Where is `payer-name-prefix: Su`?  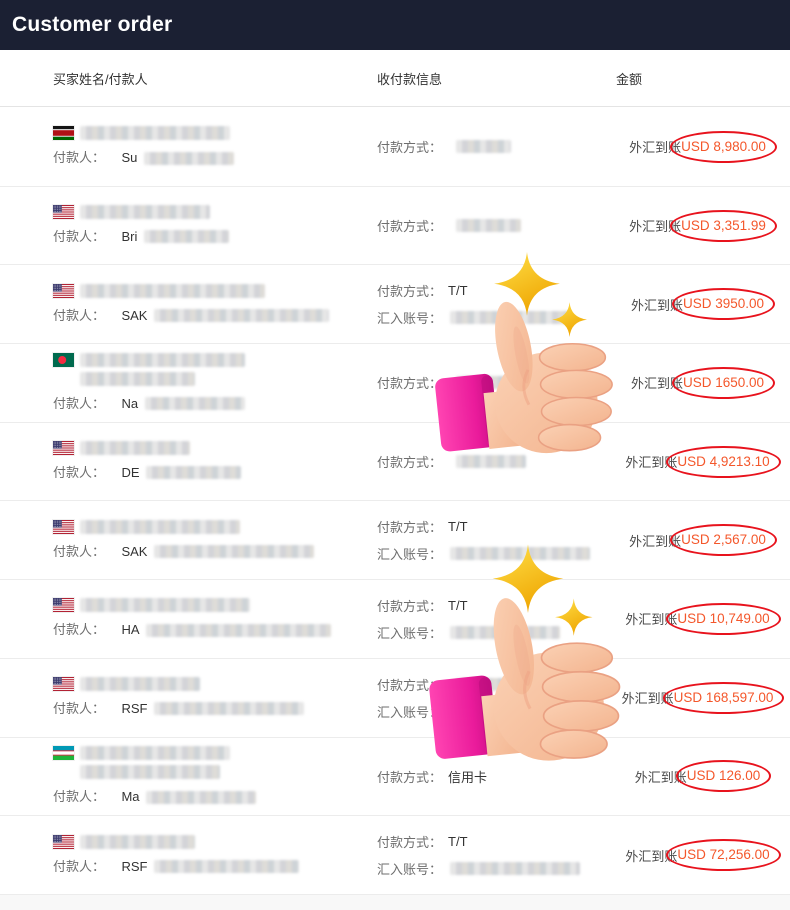
payer-name-prefix: Su is located at coordinates (129, 158).